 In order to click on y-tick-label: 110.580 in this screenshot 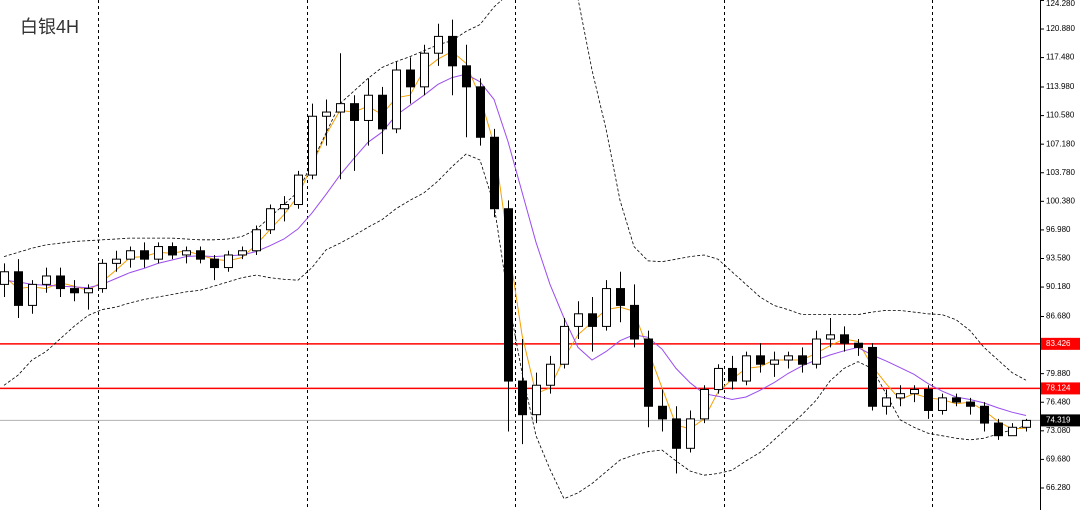, I will do `click(1060, 115)`.